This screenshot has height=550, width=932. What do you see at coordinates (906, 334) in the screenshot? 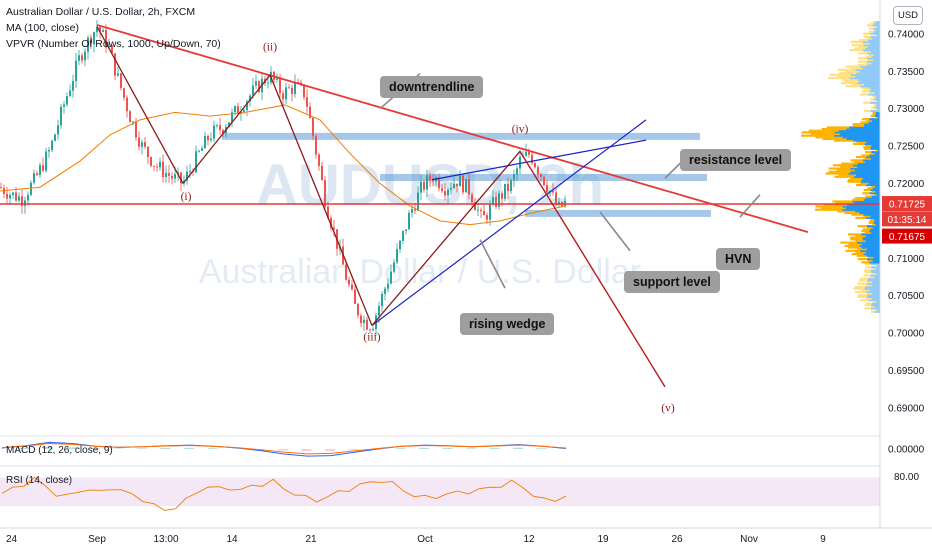
I see `price-tick-8: 0.70000` at bounding box center [906, 334].